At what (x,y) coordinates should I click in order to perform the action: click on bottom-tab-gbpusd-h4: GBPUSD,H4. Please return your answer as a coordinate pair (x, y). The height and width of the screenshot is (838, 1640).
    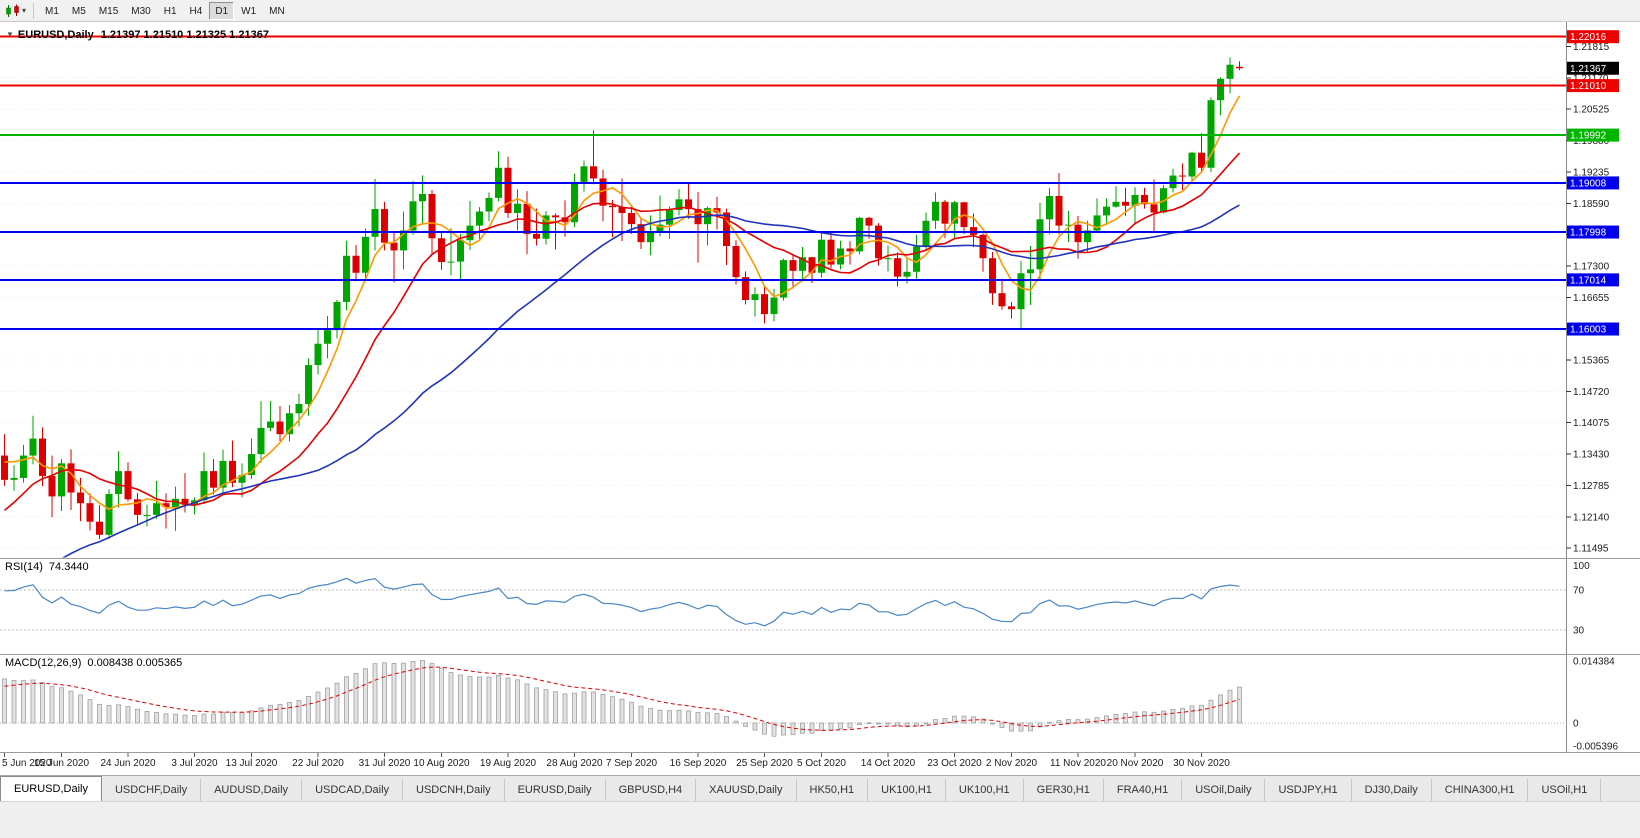
    Looking at the image, I should click on (651, 790).